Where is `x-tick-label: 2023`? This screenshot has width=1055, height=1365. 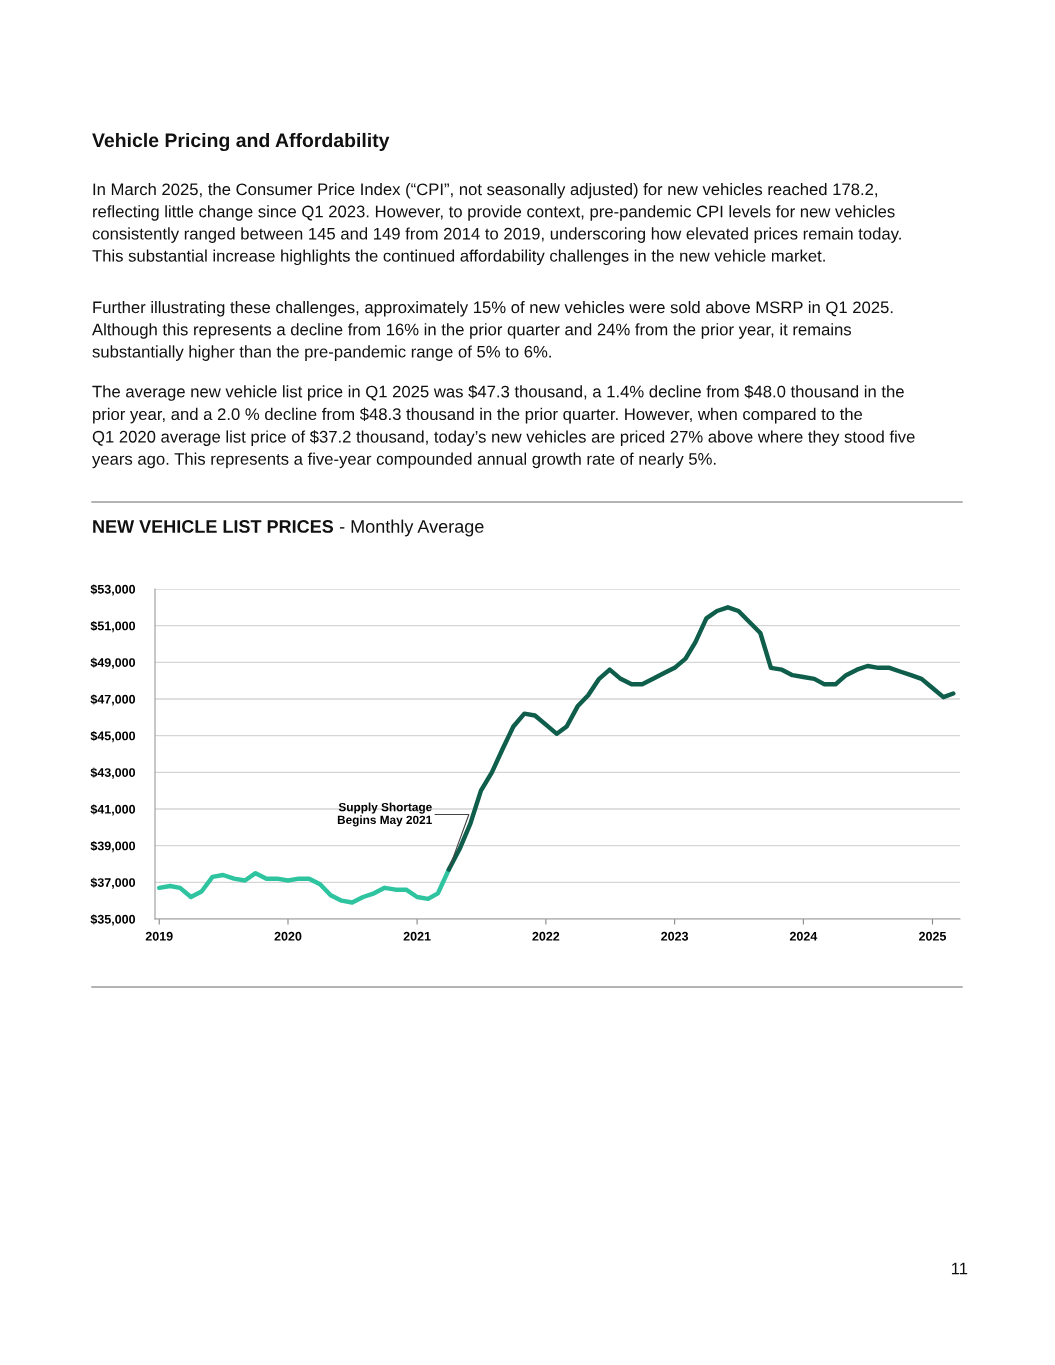 x-tick-label: 2023 is located at coordinates (675, 936).